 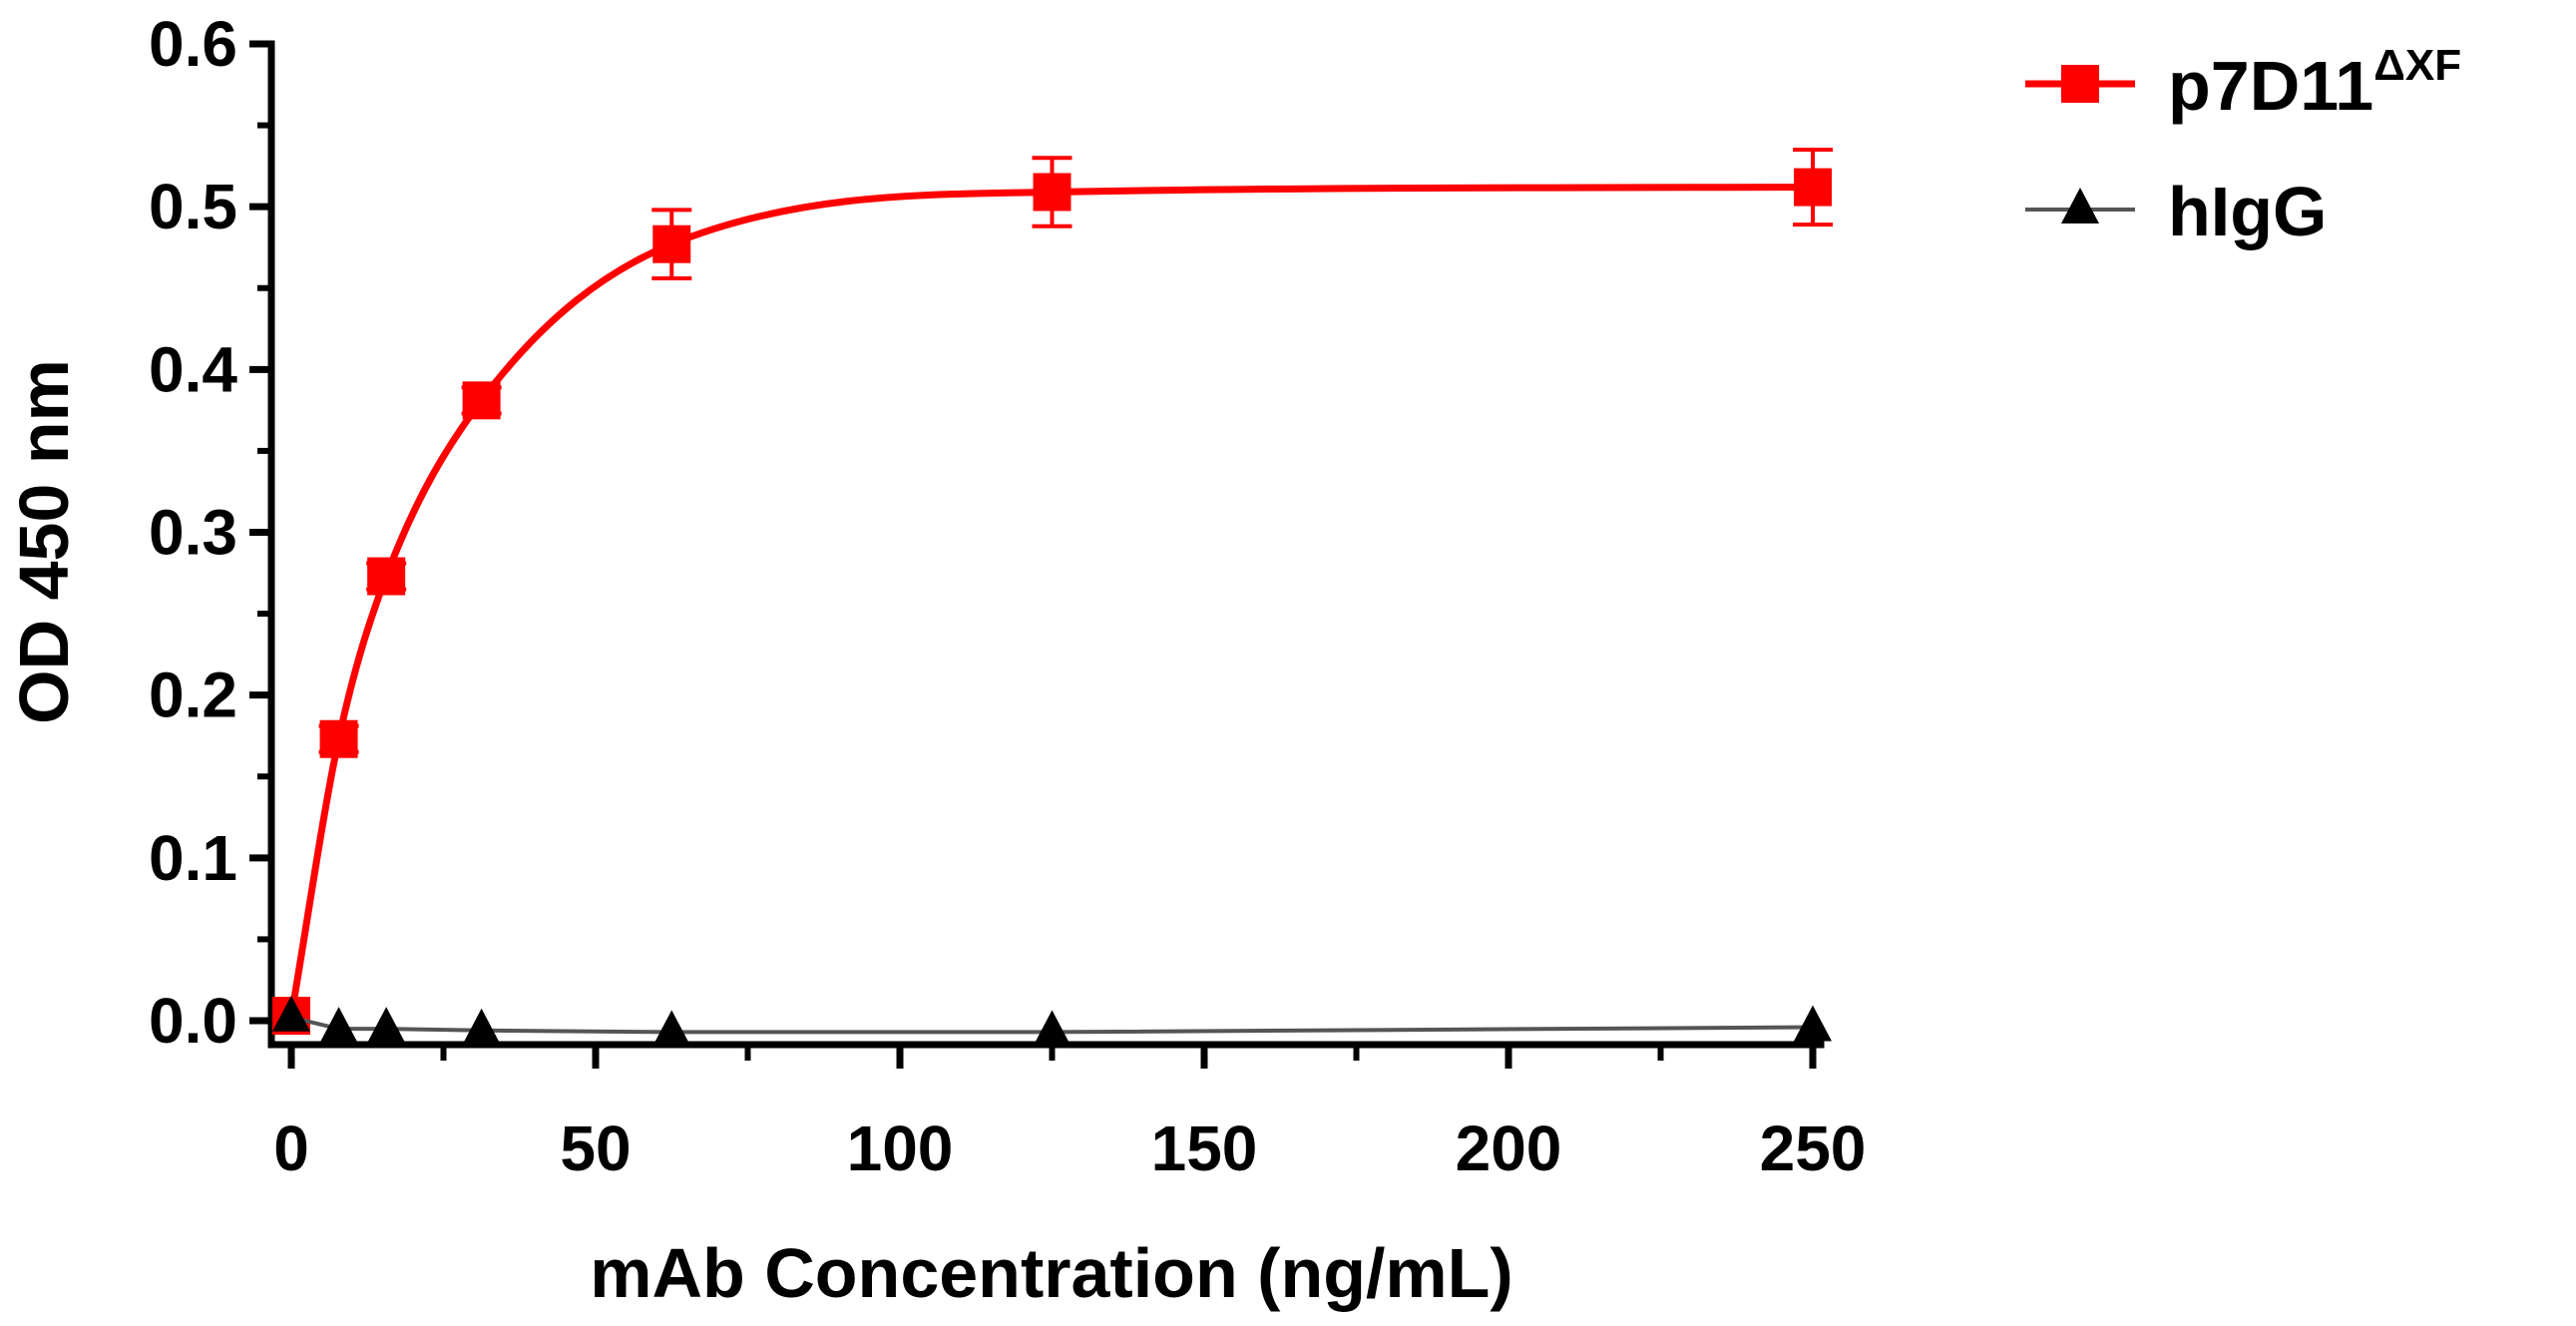 What do you see at coordinates (193, 369) in the screenshot?
I see `y-tick-label: 0.4` at bounding box center [193, 369].